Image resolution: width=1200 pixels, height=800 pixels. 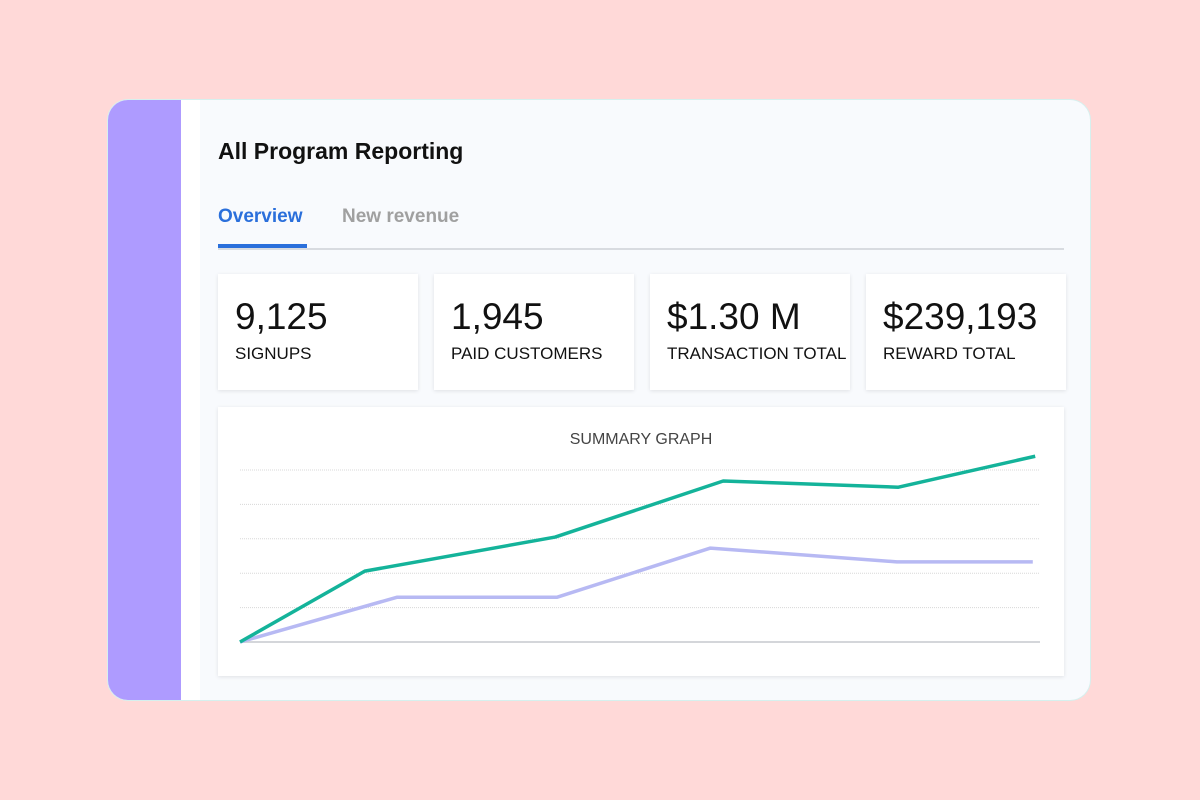 I want to click on stat-card-paid-customers: 1,945 PAID CUSTOMERS, so click(x=534, y=332).